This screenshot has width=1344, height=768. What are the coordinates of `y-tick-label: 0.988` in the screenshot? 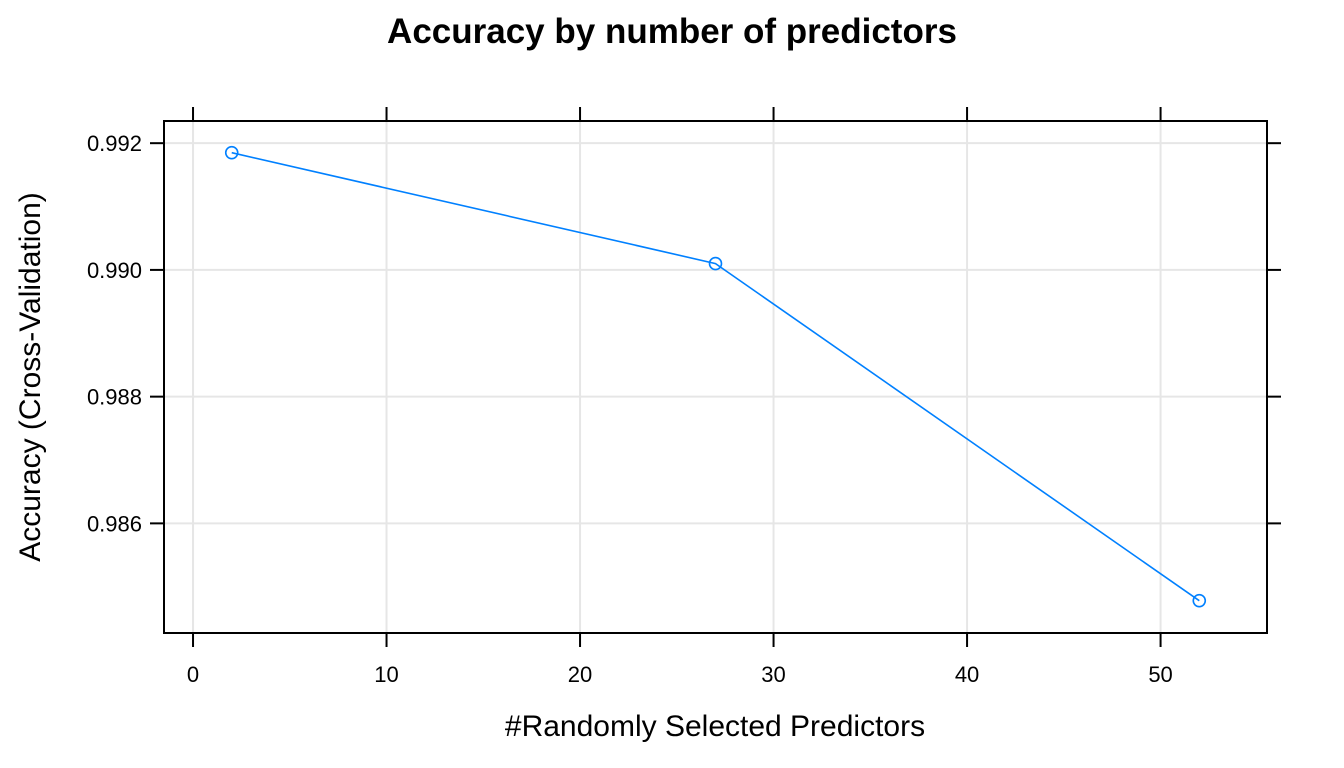 It's located at (114, 397).